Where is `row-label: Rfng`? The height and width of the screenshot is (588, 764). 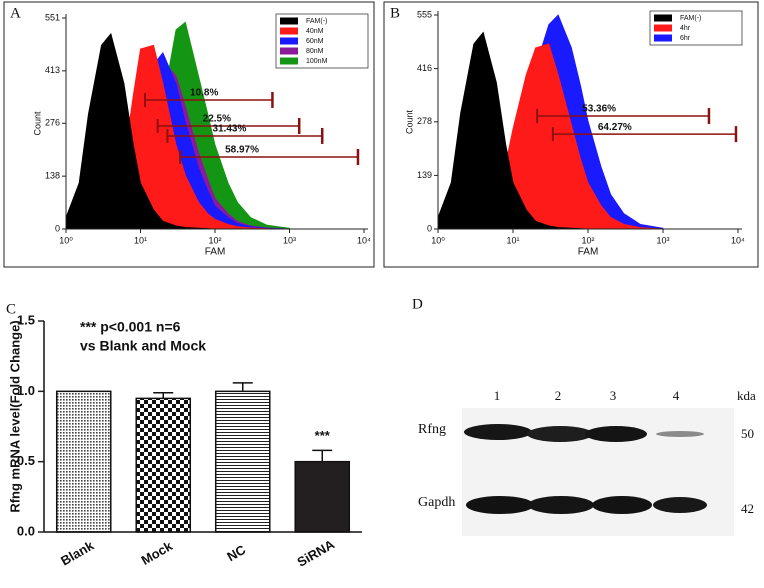
row-label: Rfng is located at coordinates (432, 429).